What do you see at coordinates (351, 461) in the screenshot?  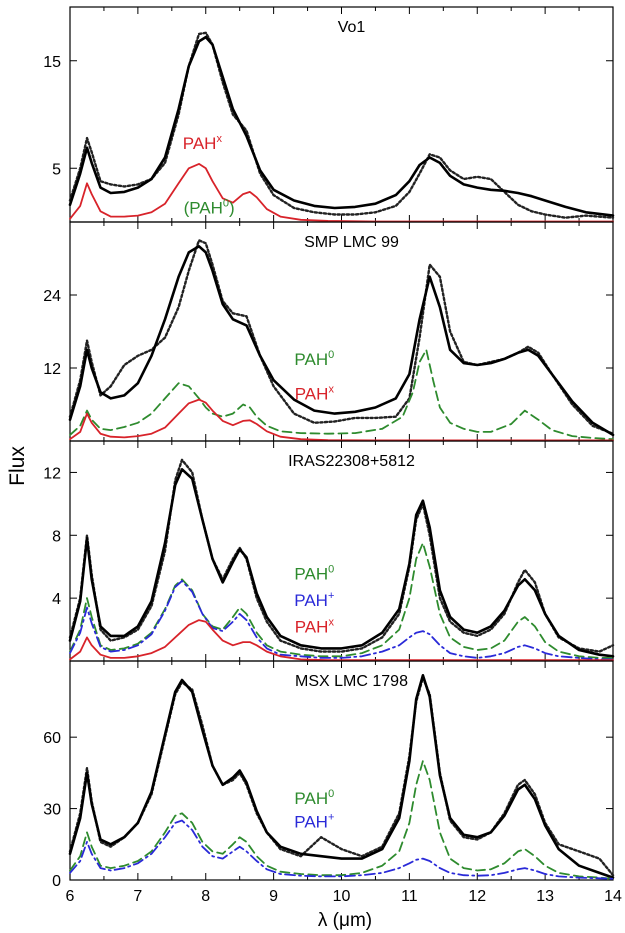 I see `panel-title: IRAS22308+5812` at bounding box center [351, 461].